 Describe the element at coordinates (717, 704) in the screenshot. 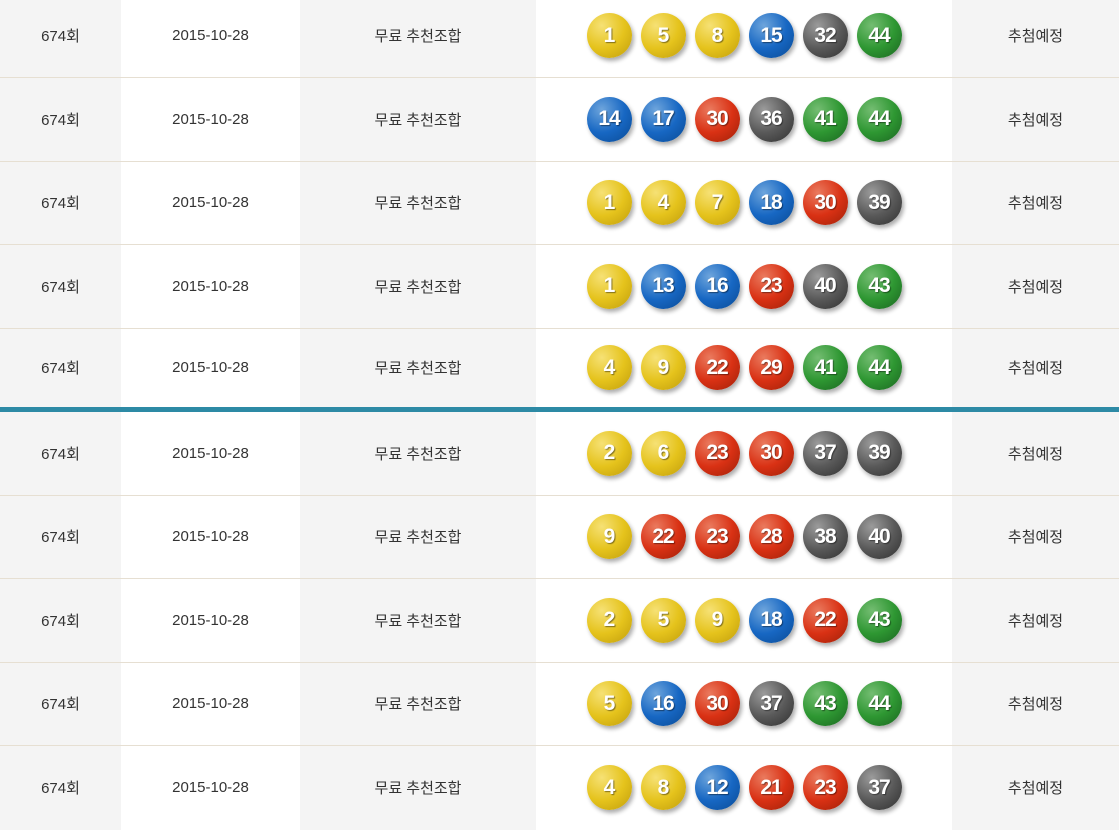

I see `lotto-ball-red: 30` at that location.